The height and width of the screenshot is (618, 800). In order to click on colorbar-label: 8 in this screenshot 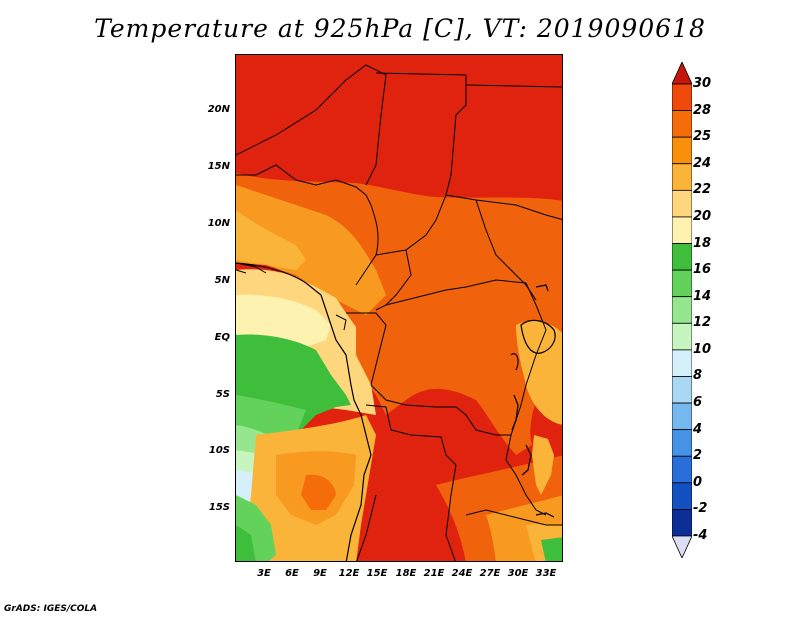, I will do `click(698, 376)`.